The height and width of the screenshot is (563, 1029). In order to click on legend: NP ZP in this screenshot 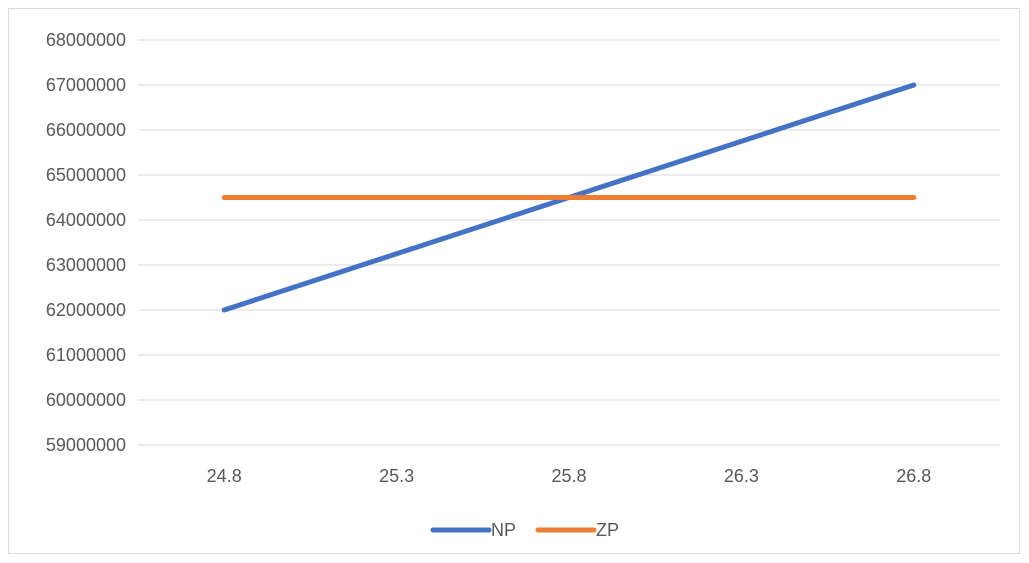, I will do `click(524, 530)`.